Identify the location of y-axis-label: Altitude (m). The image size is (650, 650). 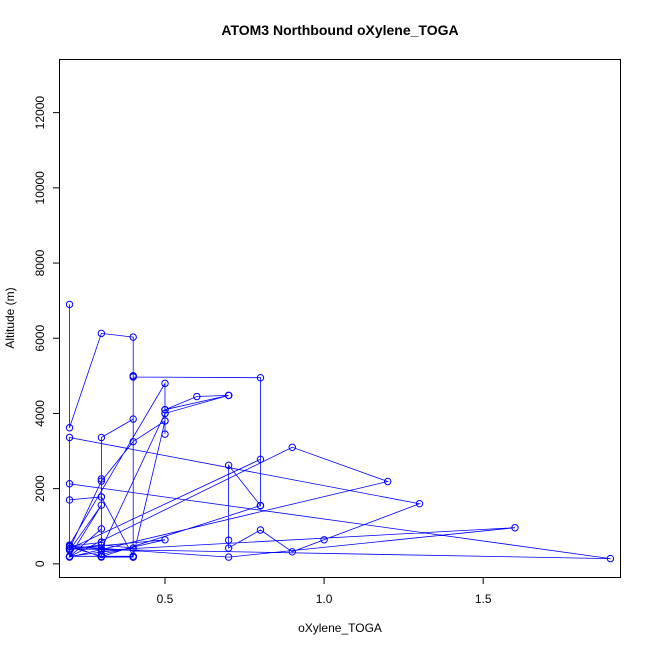
(10, 317).